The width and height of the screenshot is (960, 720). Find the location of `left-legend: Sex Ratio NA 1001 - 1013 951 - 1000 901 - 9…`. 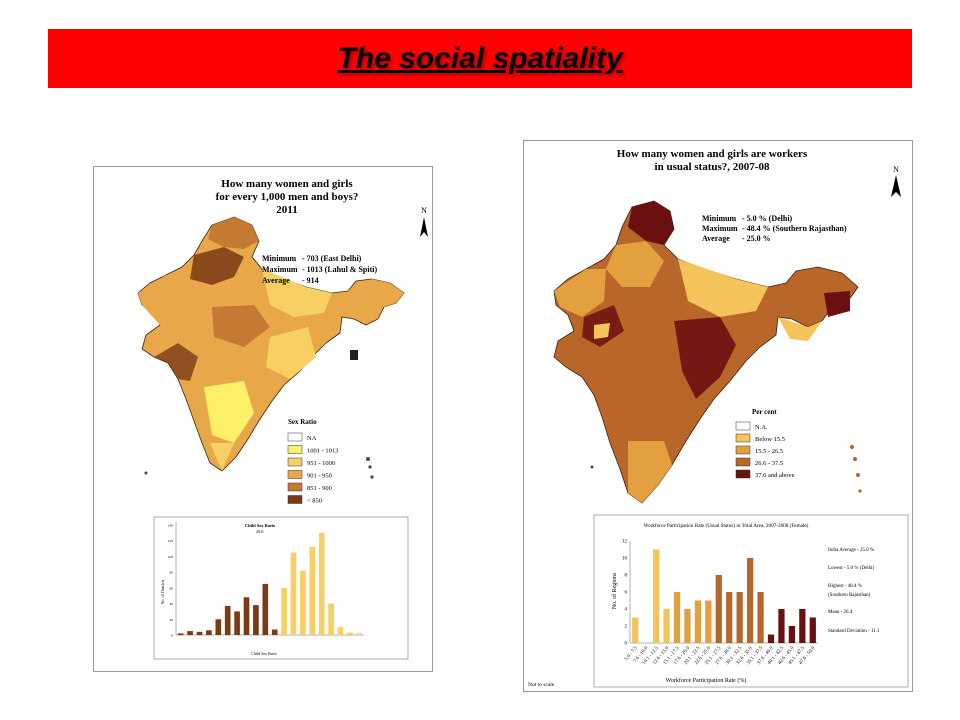

left-legend: Sex Ratio NA 1001 - 1013 951 - 1000 901 - 9… is located at coordinates (312, 461).